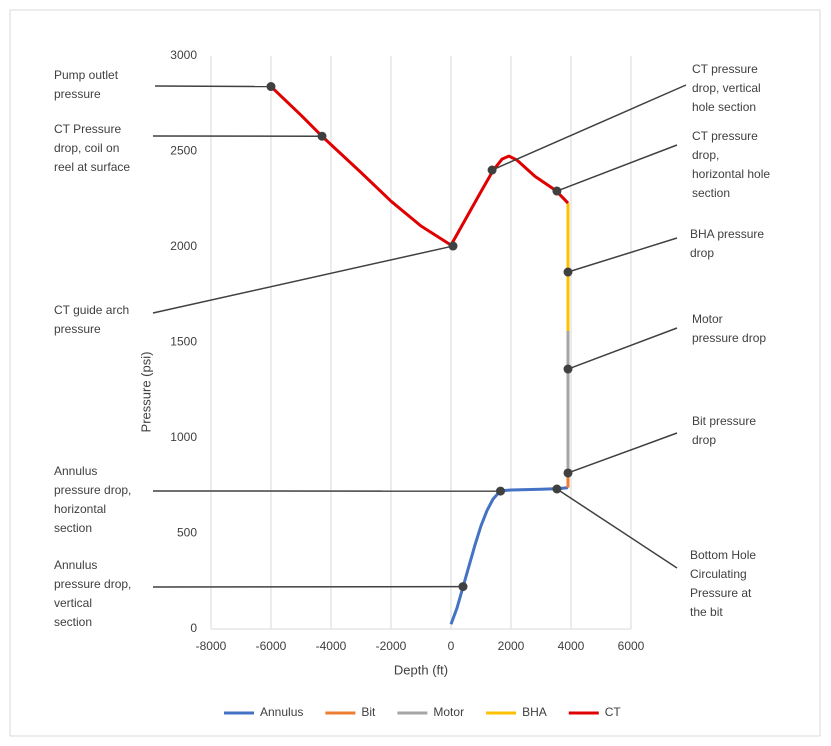 This screenshot has height=746, width=831. What do you see at coordinates (193, 628) in the screenshot?
I see `y-tick-label: 0` at bounding box center [193, 628].